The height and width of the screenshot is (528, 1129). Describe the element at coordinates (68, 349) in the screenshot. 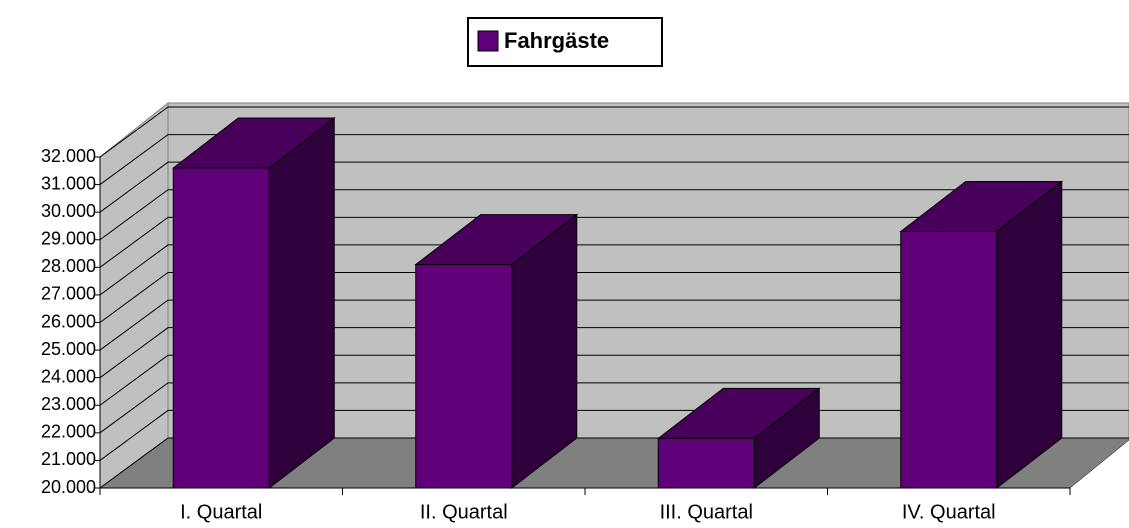

I see `y-tick-label: 25.000` at that location.